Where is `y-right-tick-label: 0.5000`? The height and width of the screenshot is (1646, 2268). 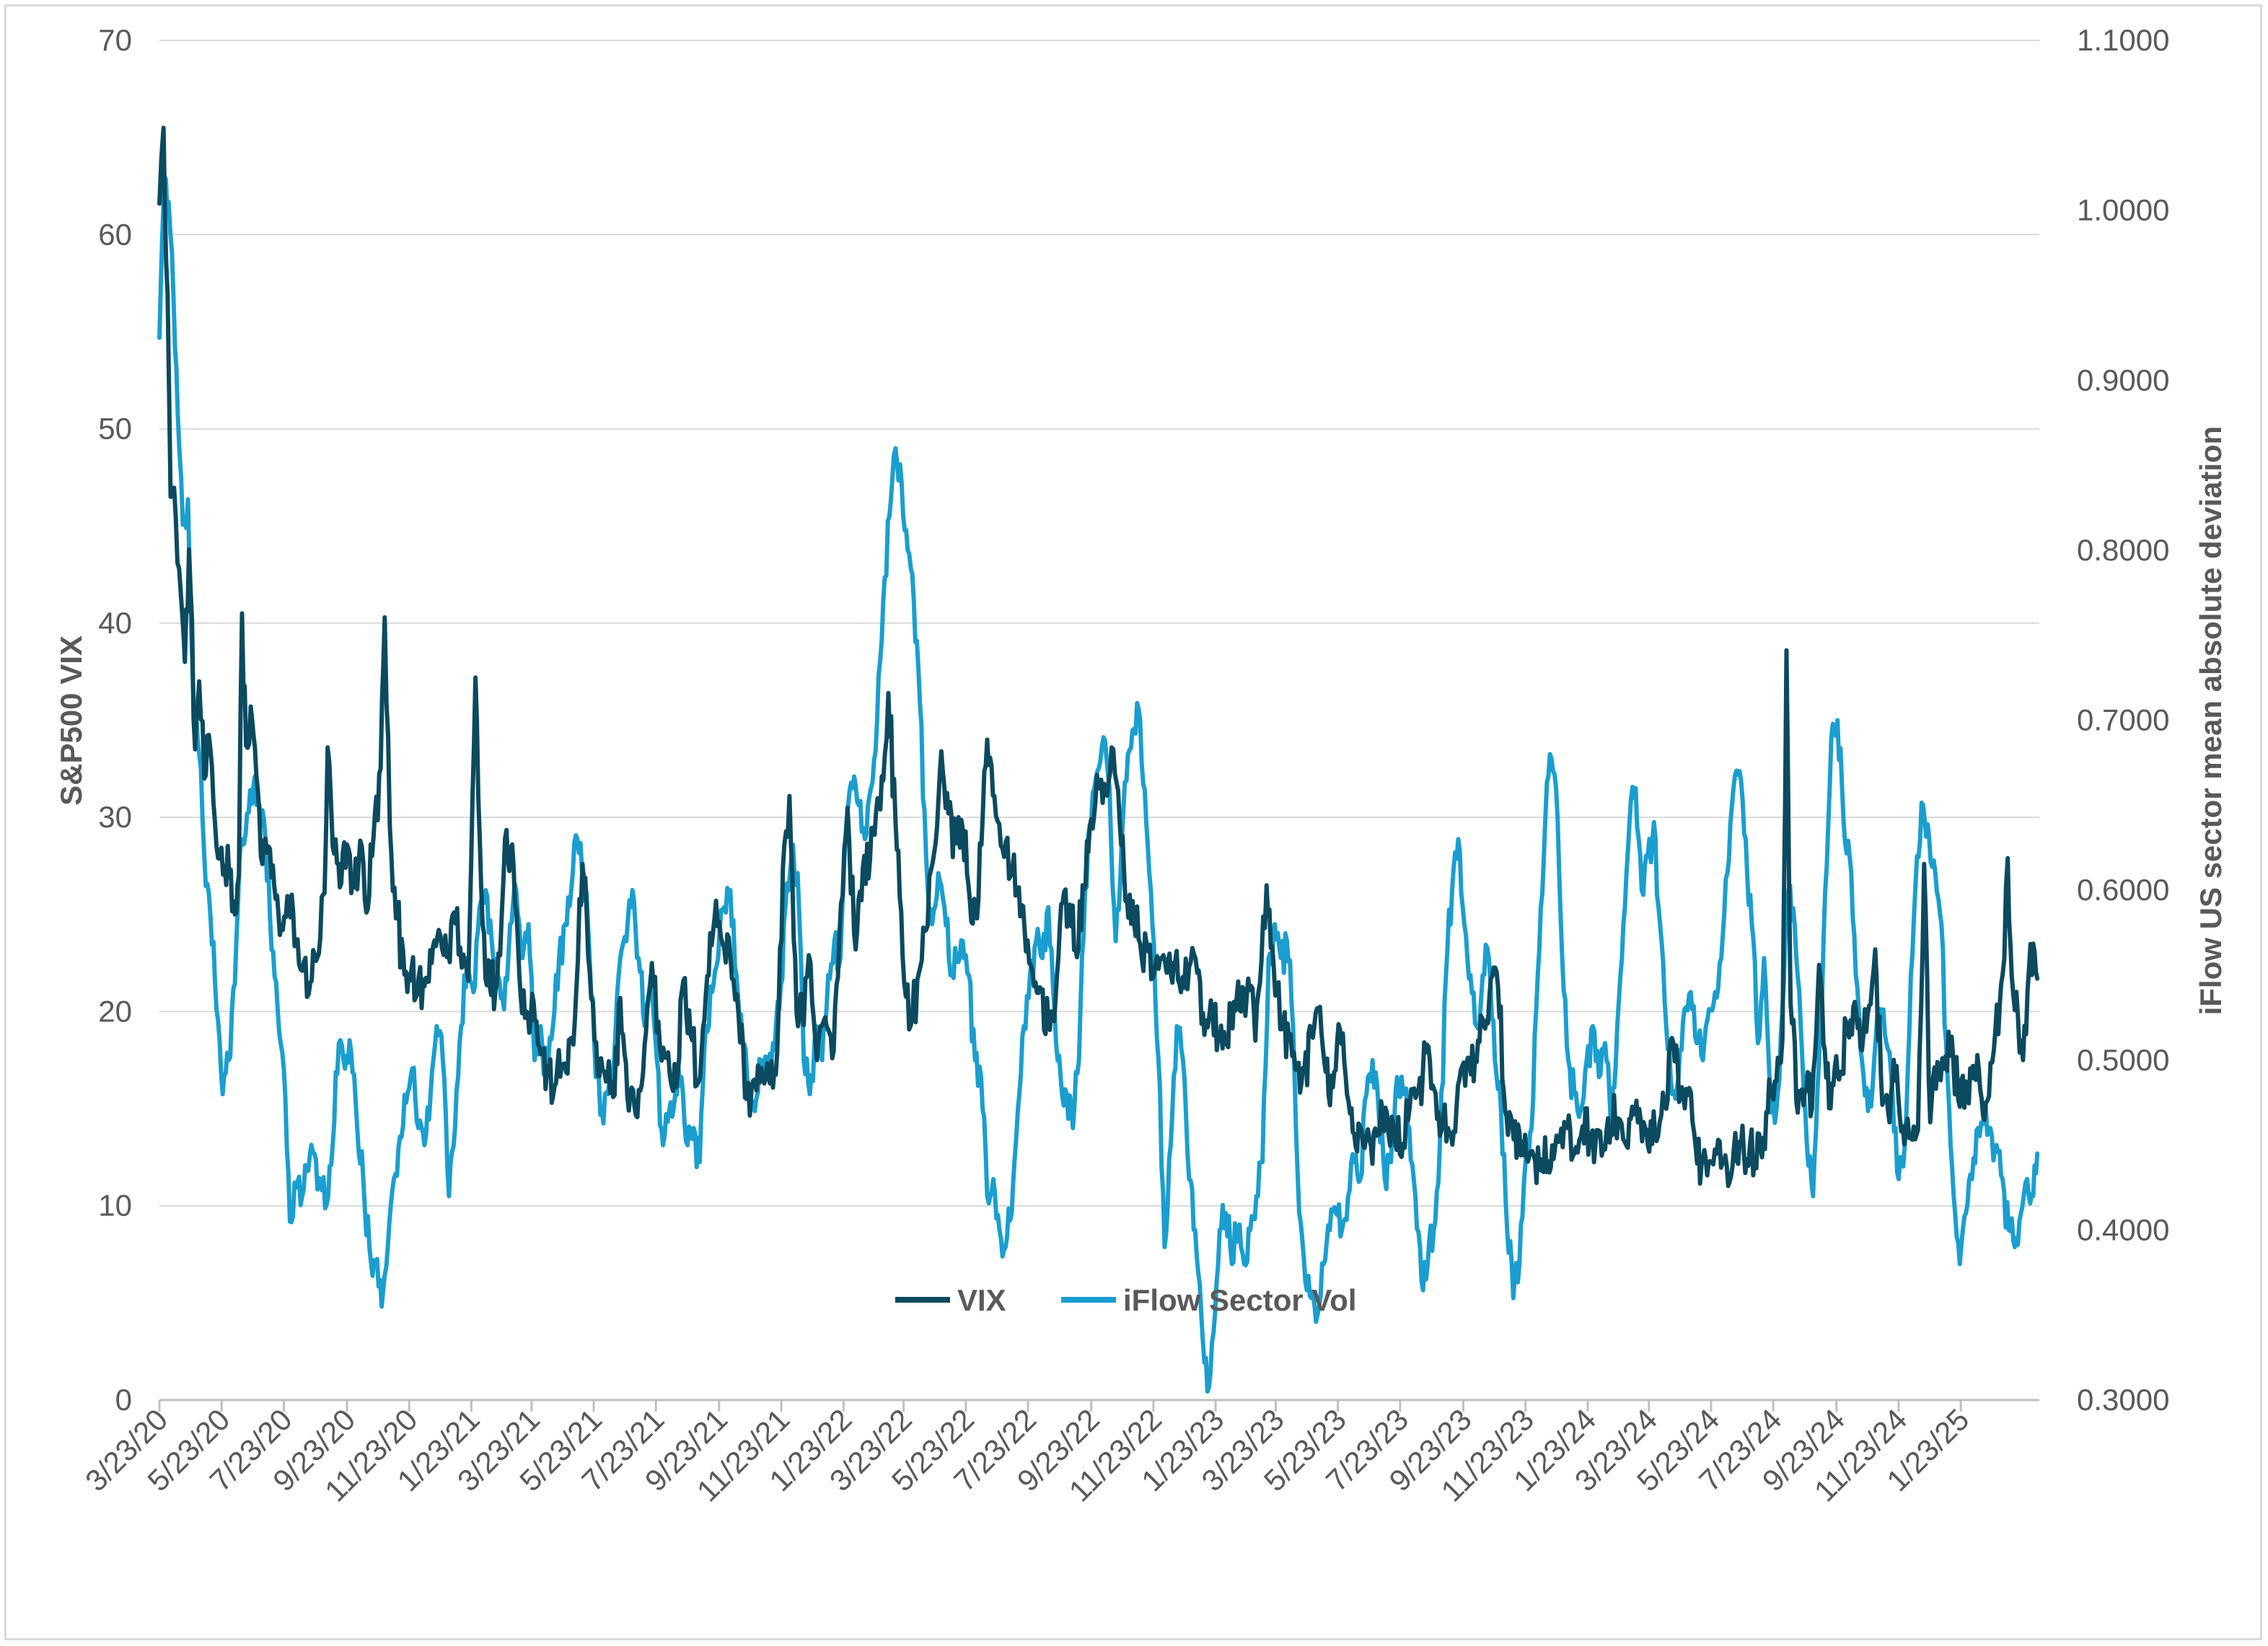 y-right-tick-label: 0.5000 is located at coordinates (2123, 1060).